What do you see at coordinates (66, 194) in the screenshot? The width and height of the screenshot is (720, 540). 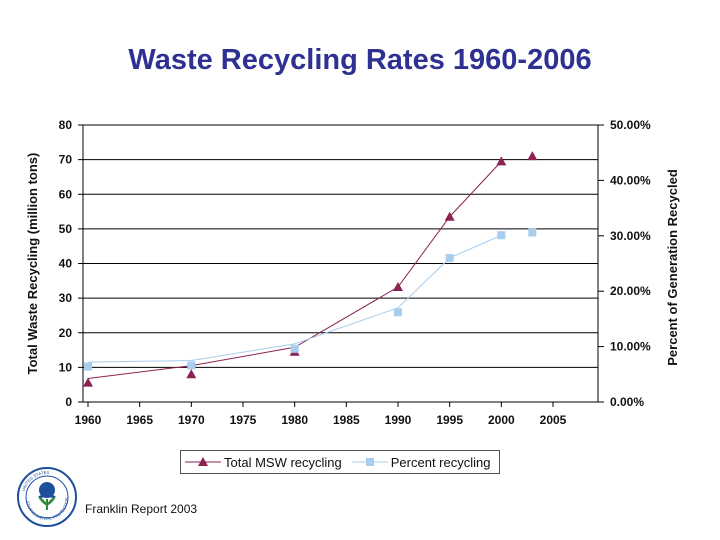 I see `y-tick-label: 60` at bounding box center [66, 194].